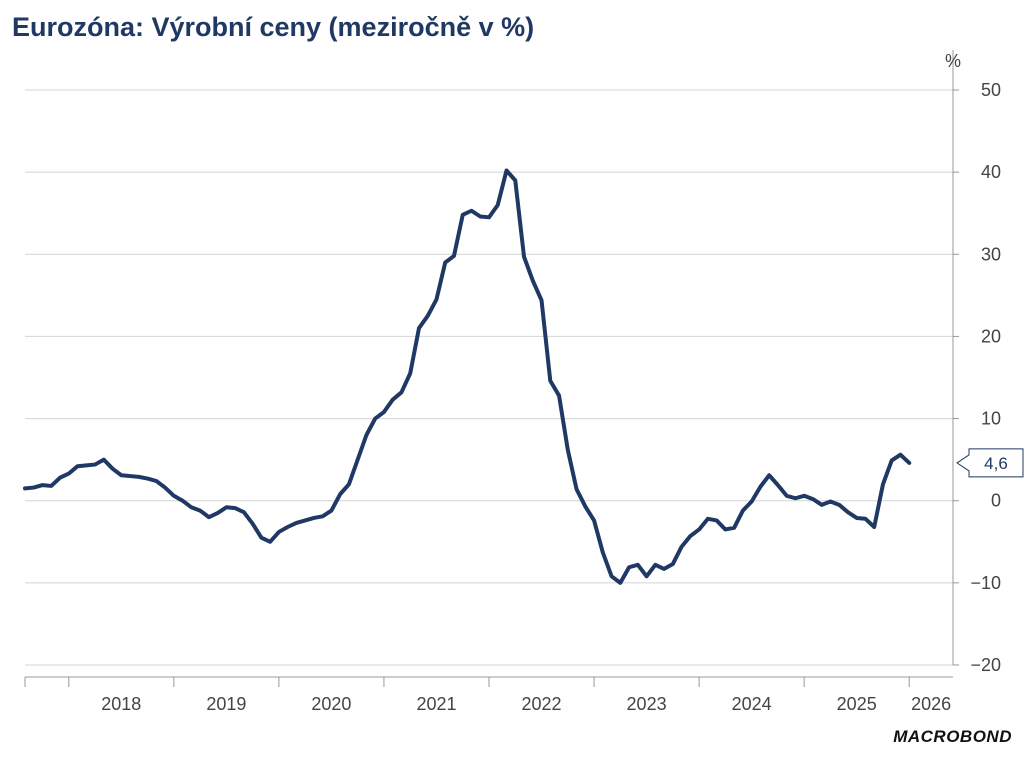 The height and width of the screenshot is (767, 1024). What do you see at coordinates (991, 90) in the screenshot?
I see `y-tick-label: 50` at bounding box center [991, 90].